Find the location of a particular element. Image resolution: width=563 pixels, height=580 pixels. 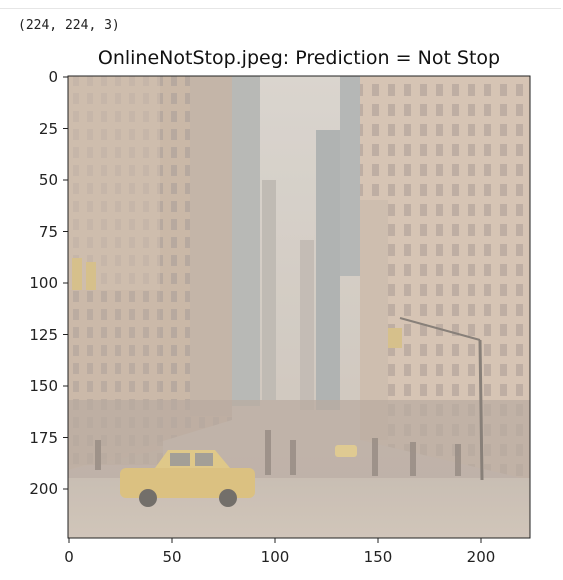

y-tick-label: 50 is located at coordinates (48, 180).